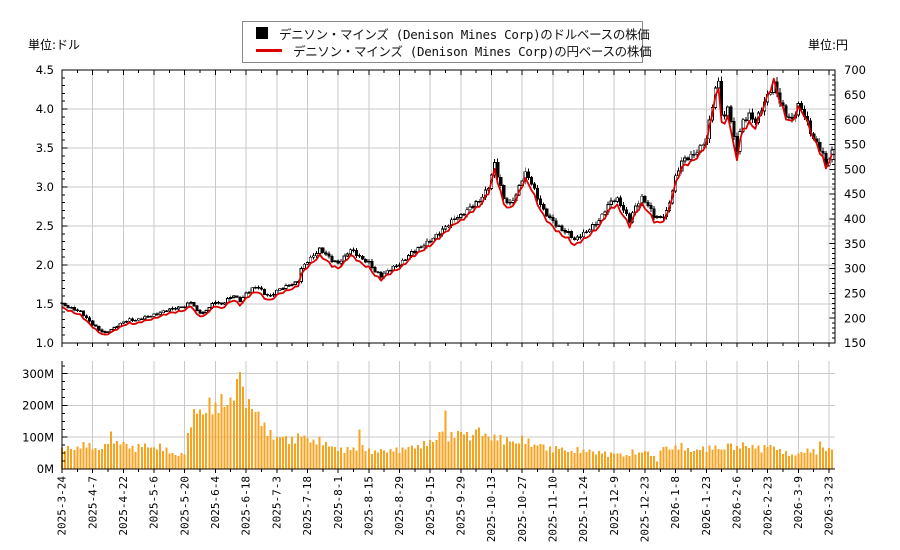  I want to click on yen-tick-label: 650, so click(855, 95).